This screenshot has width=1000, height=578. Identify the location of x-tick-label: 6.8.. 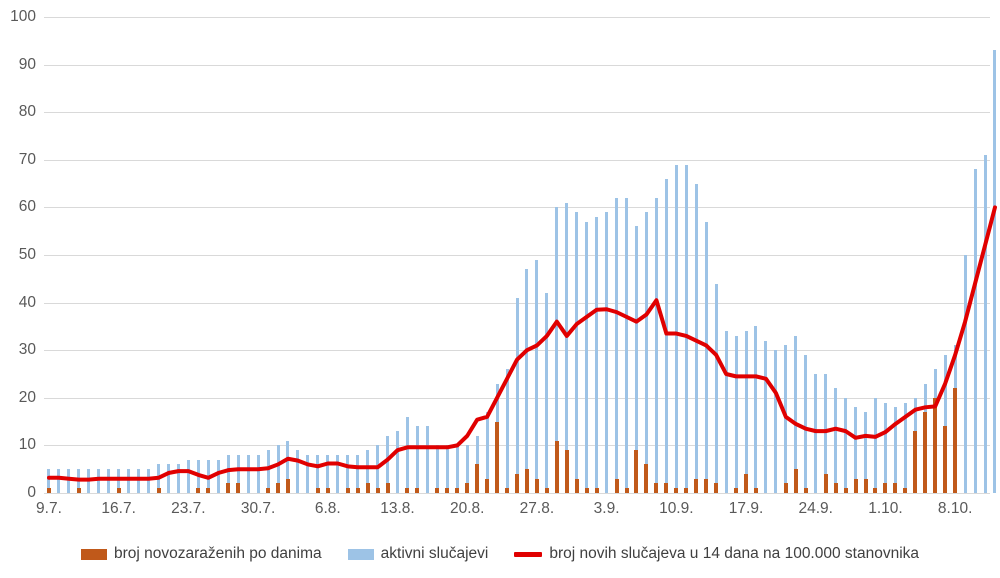
(327, 508).